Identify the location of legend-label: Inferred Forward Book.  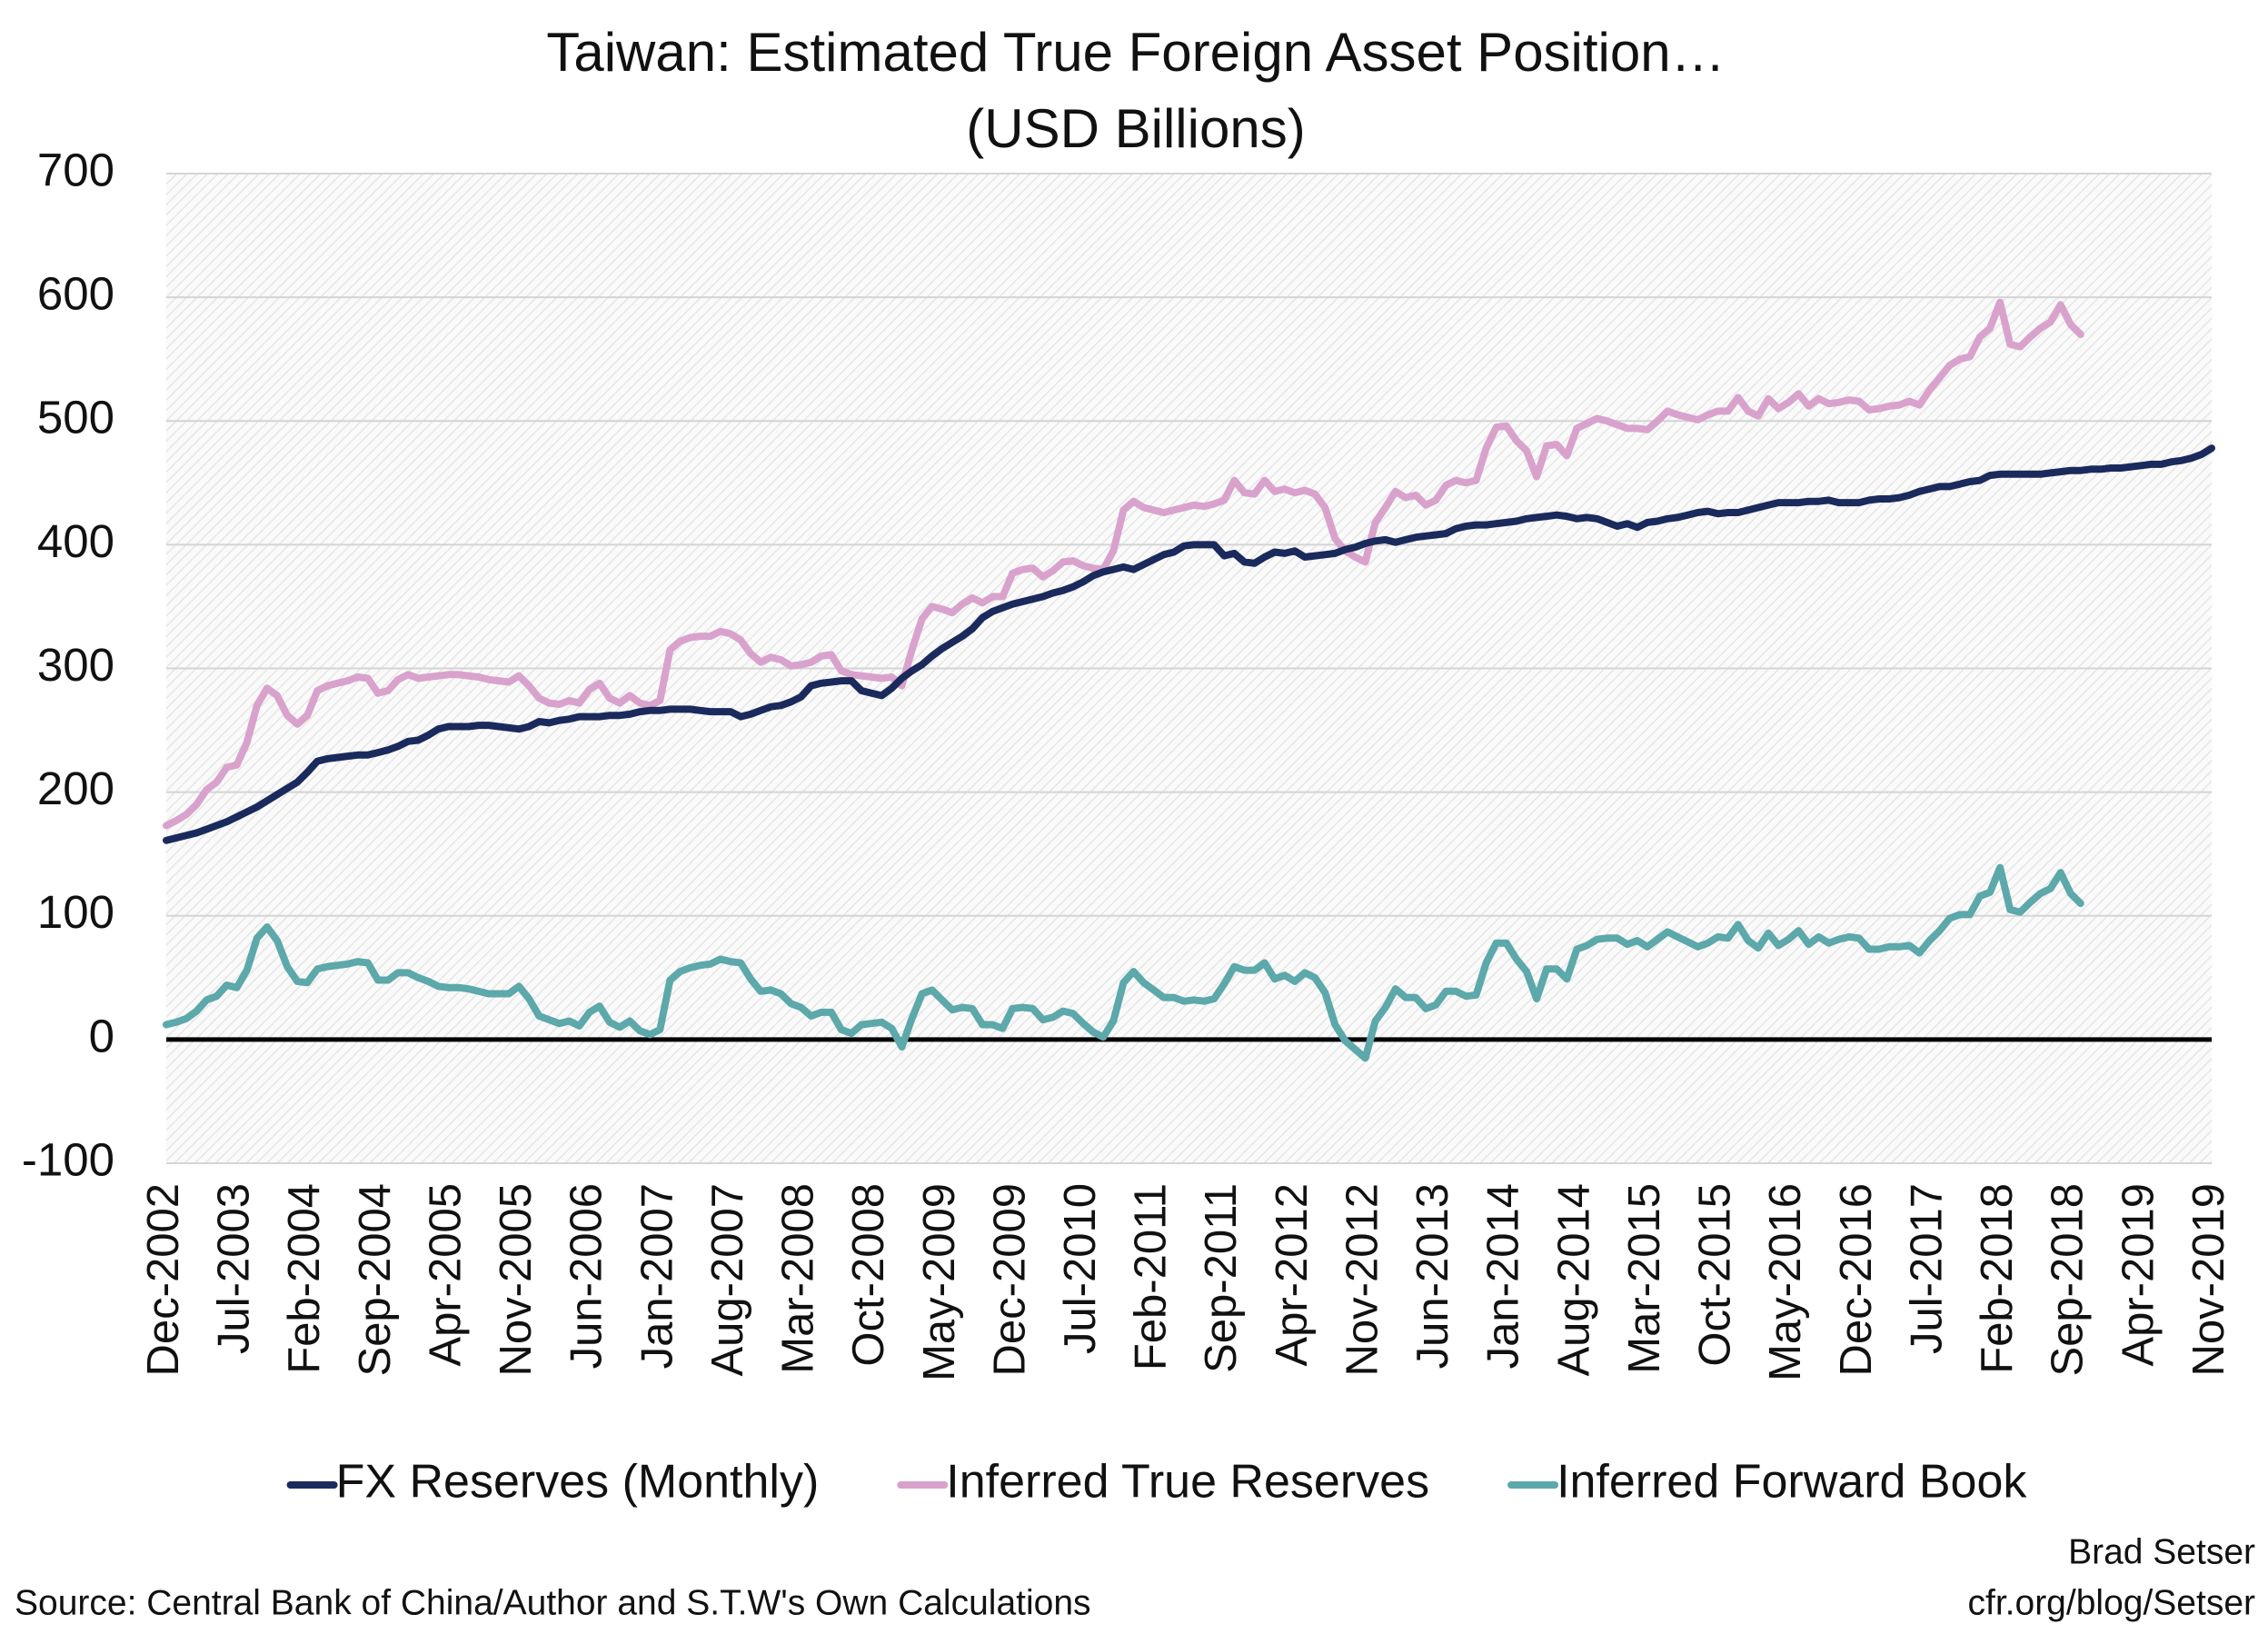
(1792, 1482).